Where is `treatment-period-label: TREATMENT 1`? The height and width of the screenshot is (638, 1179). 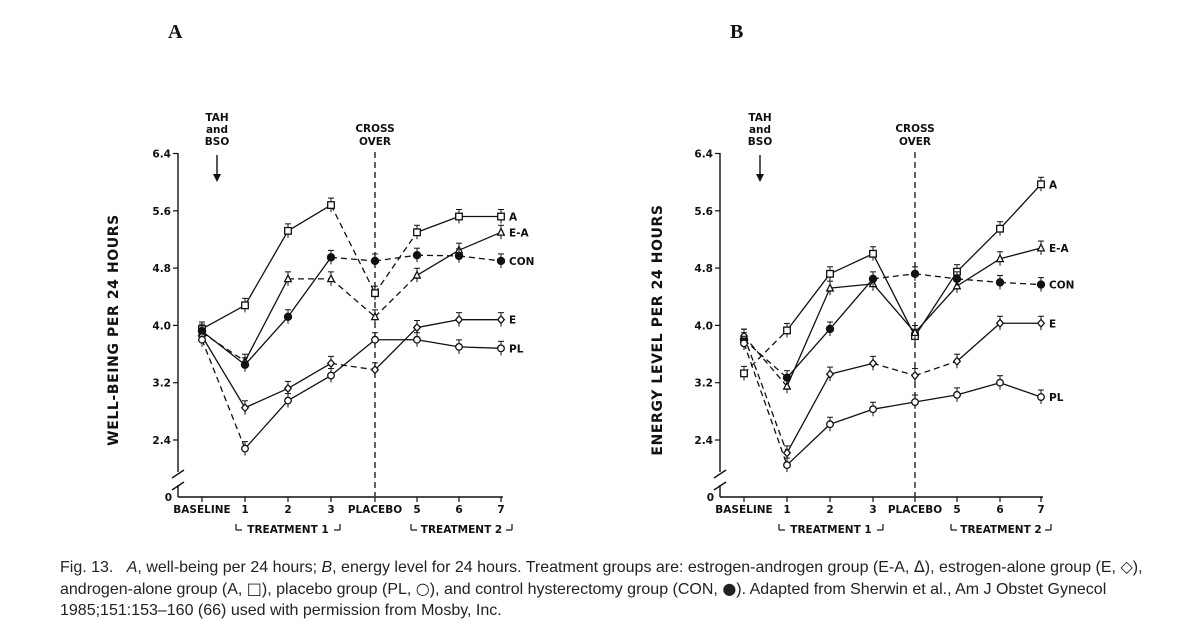
treatment-period-label: TREATMENT 1 is located at coordinates (287, 530).